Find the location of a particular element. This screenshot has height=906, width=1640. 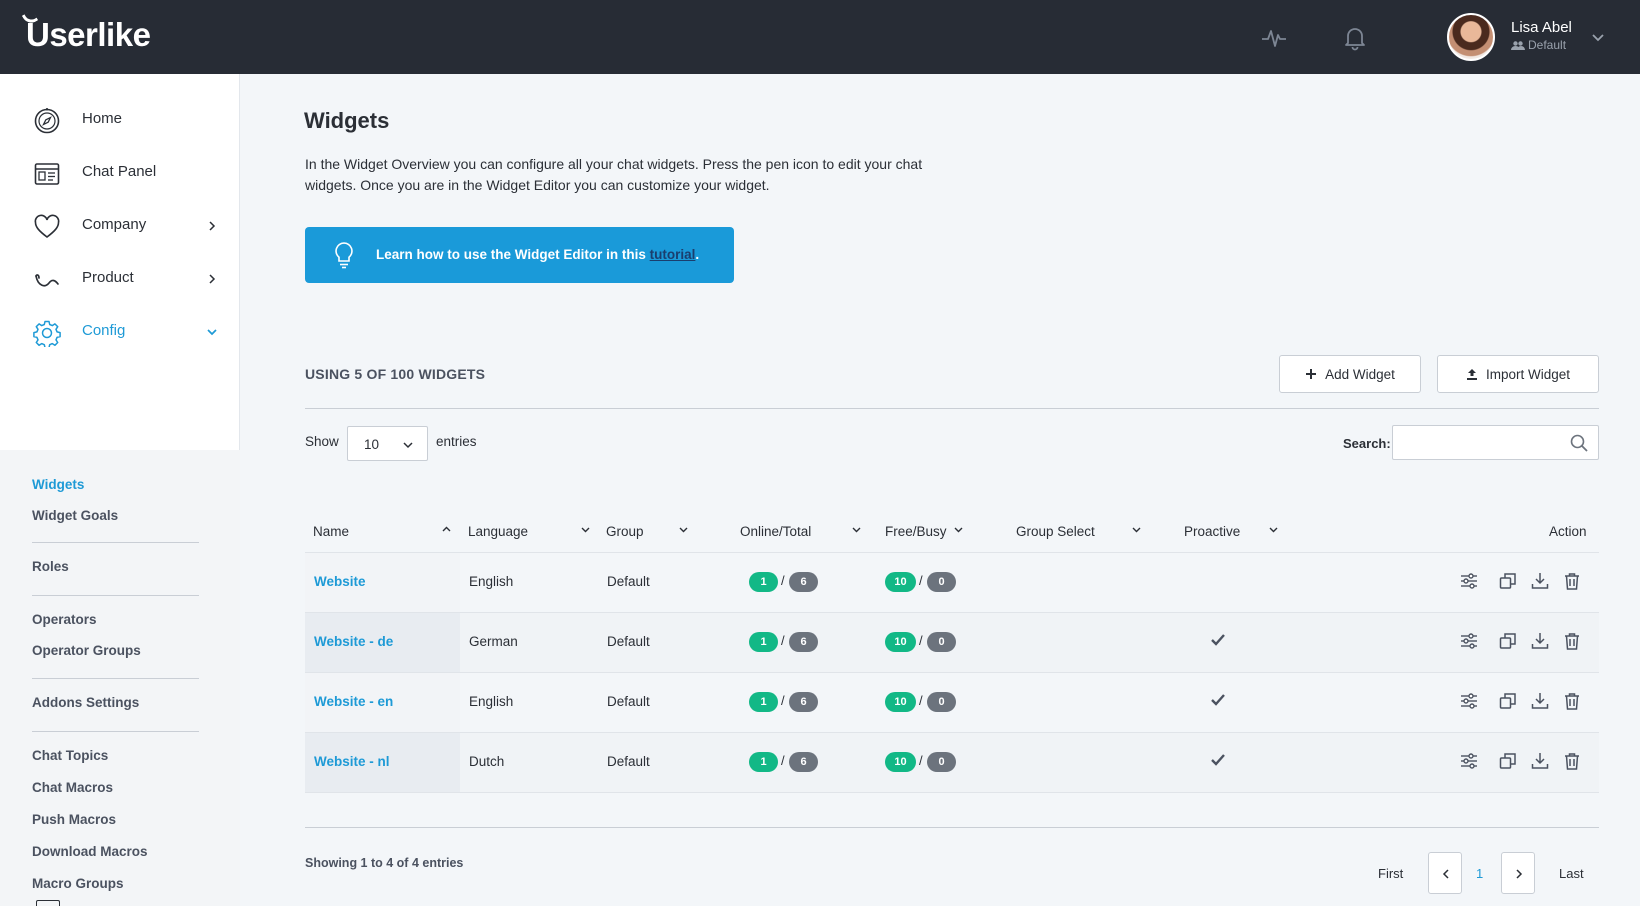

sort-asc-icon is located at coordinates (446, 529).